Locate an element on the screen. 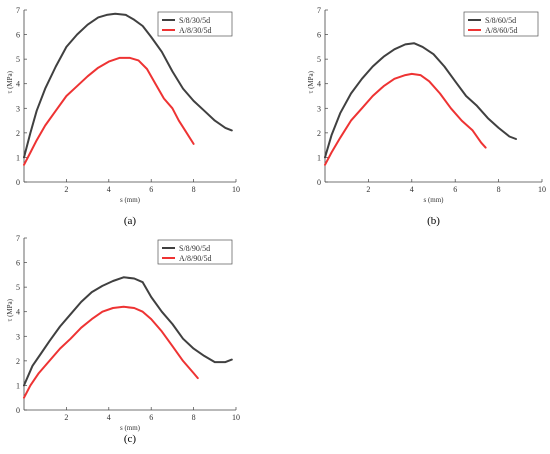 The image size is (550, 454). legend-entry: S/8/30/5d is located at coordinates (194, 20).